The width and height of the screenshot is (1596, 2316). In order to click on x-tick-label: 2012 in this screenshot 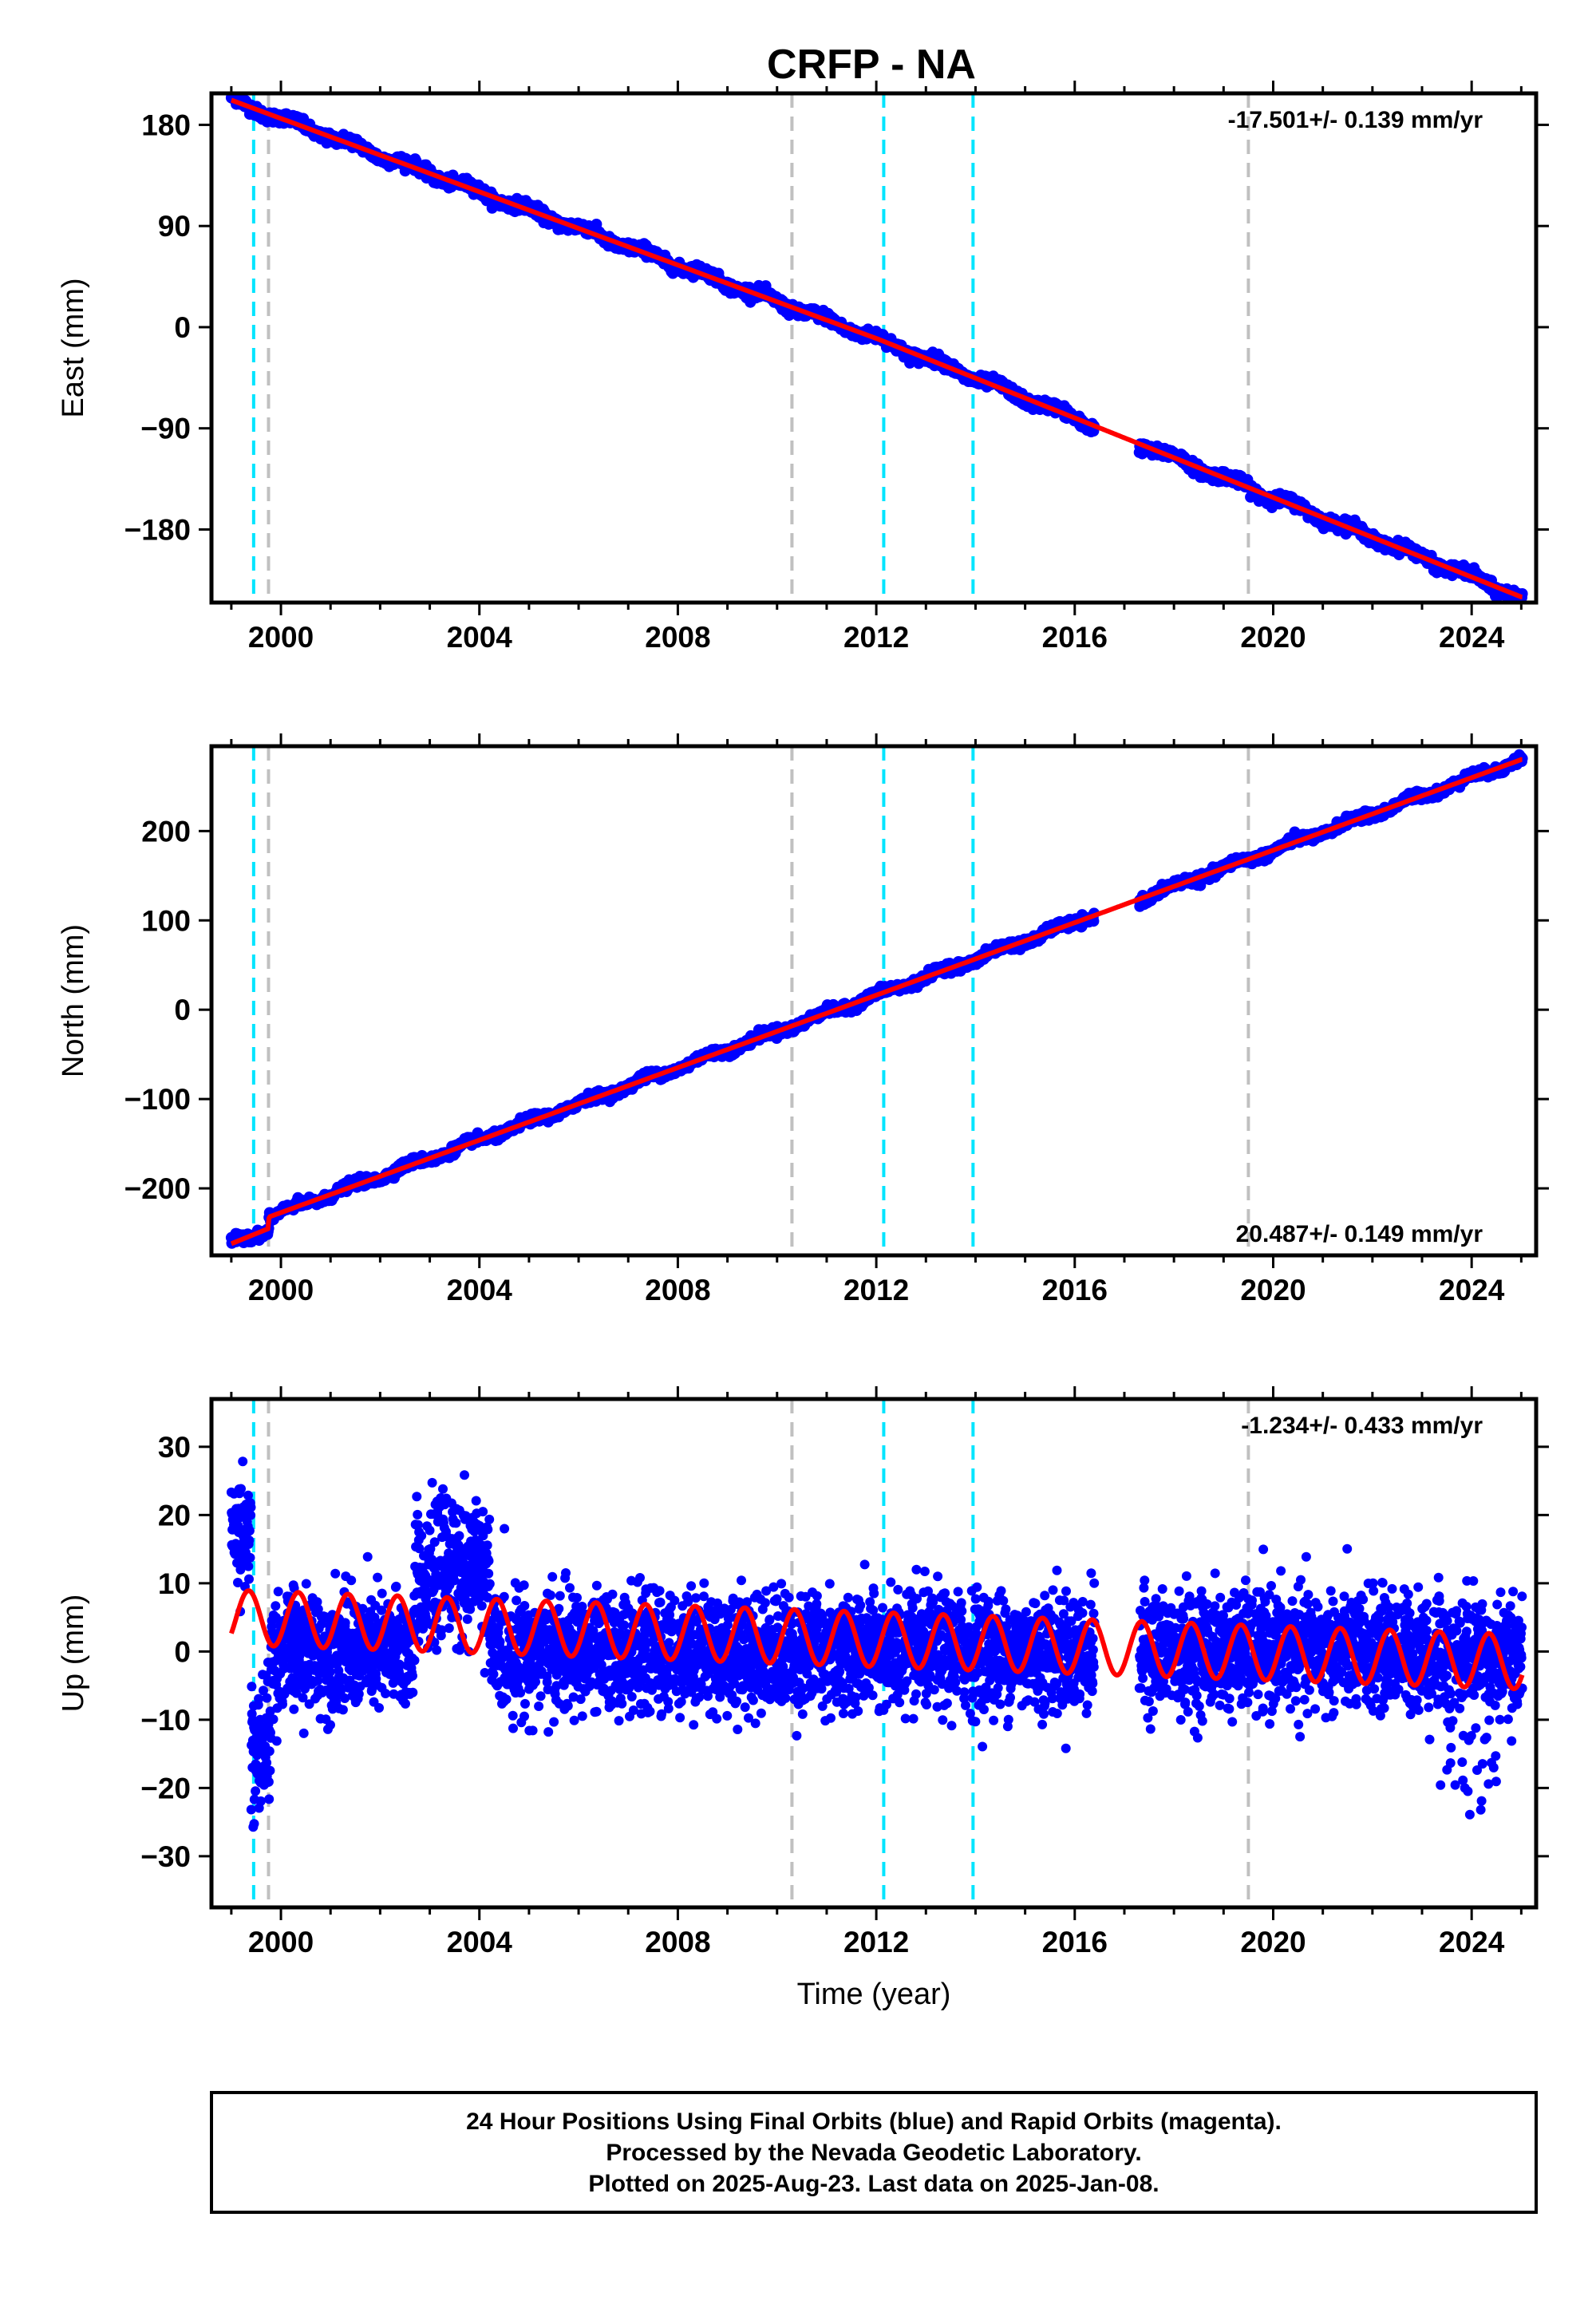, I will do `click(876, 637)`.